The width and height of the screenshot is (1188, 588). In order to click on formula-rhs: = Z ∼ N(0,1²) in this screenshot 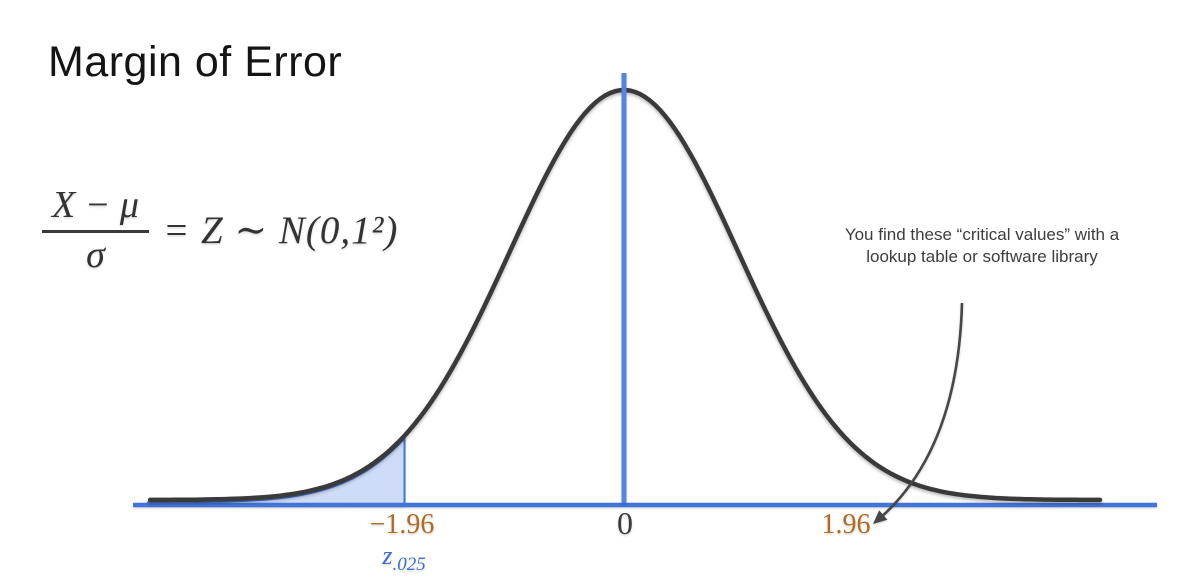, I will do `click(280, 231)`.